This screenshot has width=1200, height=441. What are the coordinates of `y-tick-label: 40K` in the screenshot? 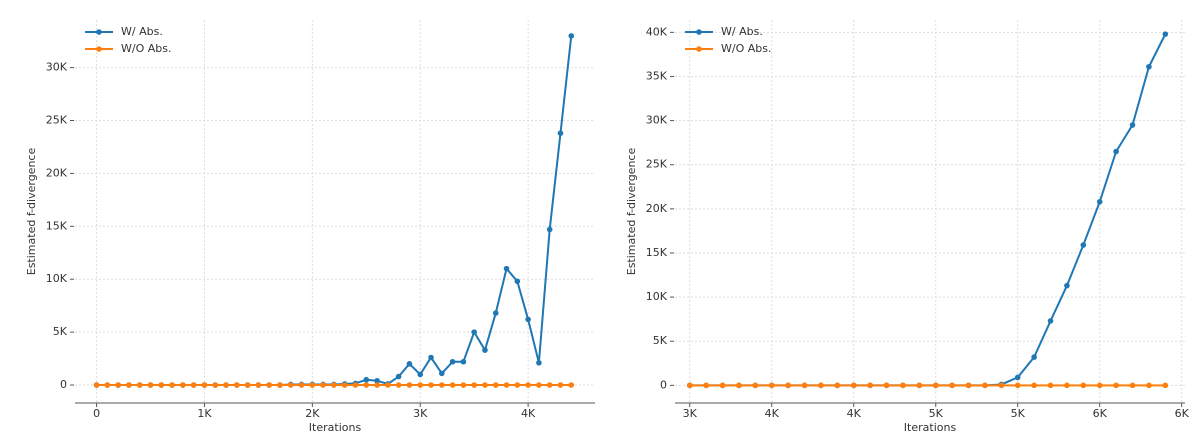 It's located at (657, 31).